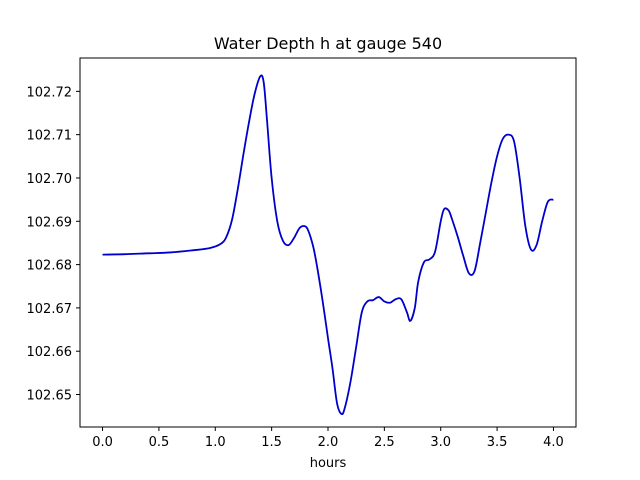 The image size is (640, 480). Describe the element at coordinates (50, 309) in the screenshot. I see `y-tick-label: 102.67` at that location.